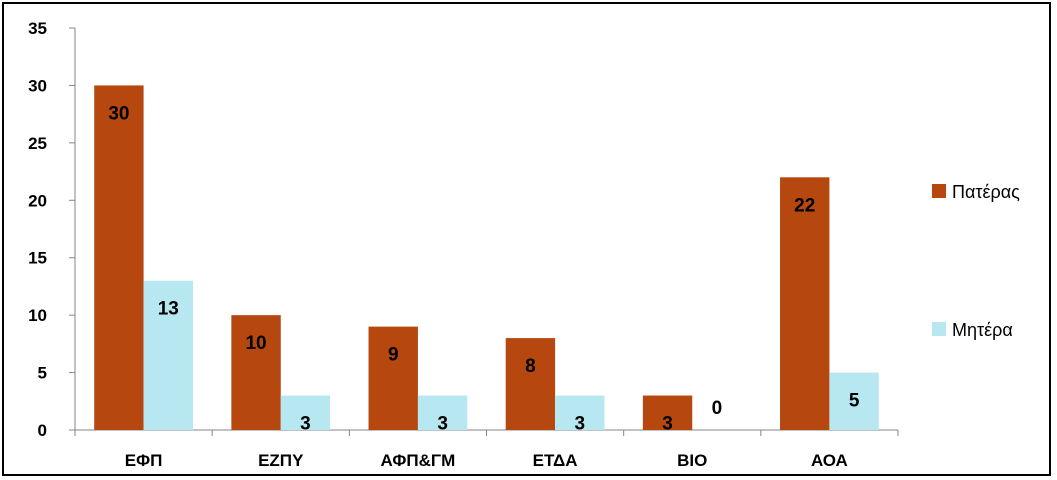  What do you see at coordinates (976, 261) in the screenshot?
I see `legend: Πατέρας Μητέρα` at bounding box center [976, 261].